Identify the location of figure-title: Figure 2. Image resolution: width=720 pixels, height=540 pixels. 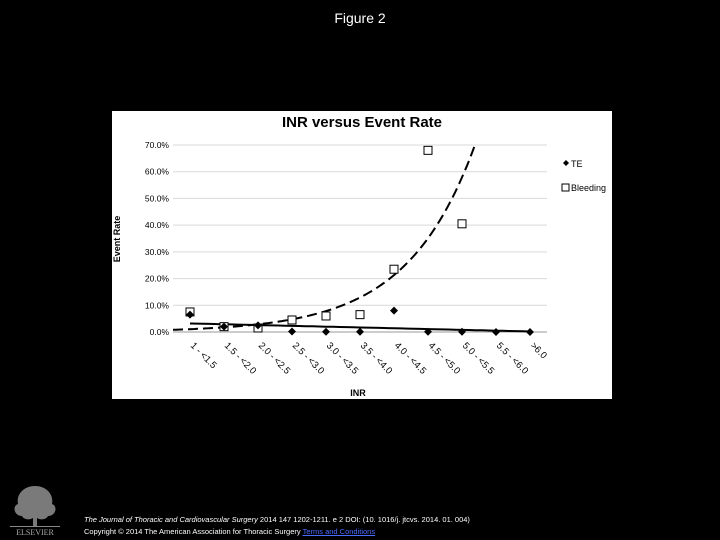
(360, 18).